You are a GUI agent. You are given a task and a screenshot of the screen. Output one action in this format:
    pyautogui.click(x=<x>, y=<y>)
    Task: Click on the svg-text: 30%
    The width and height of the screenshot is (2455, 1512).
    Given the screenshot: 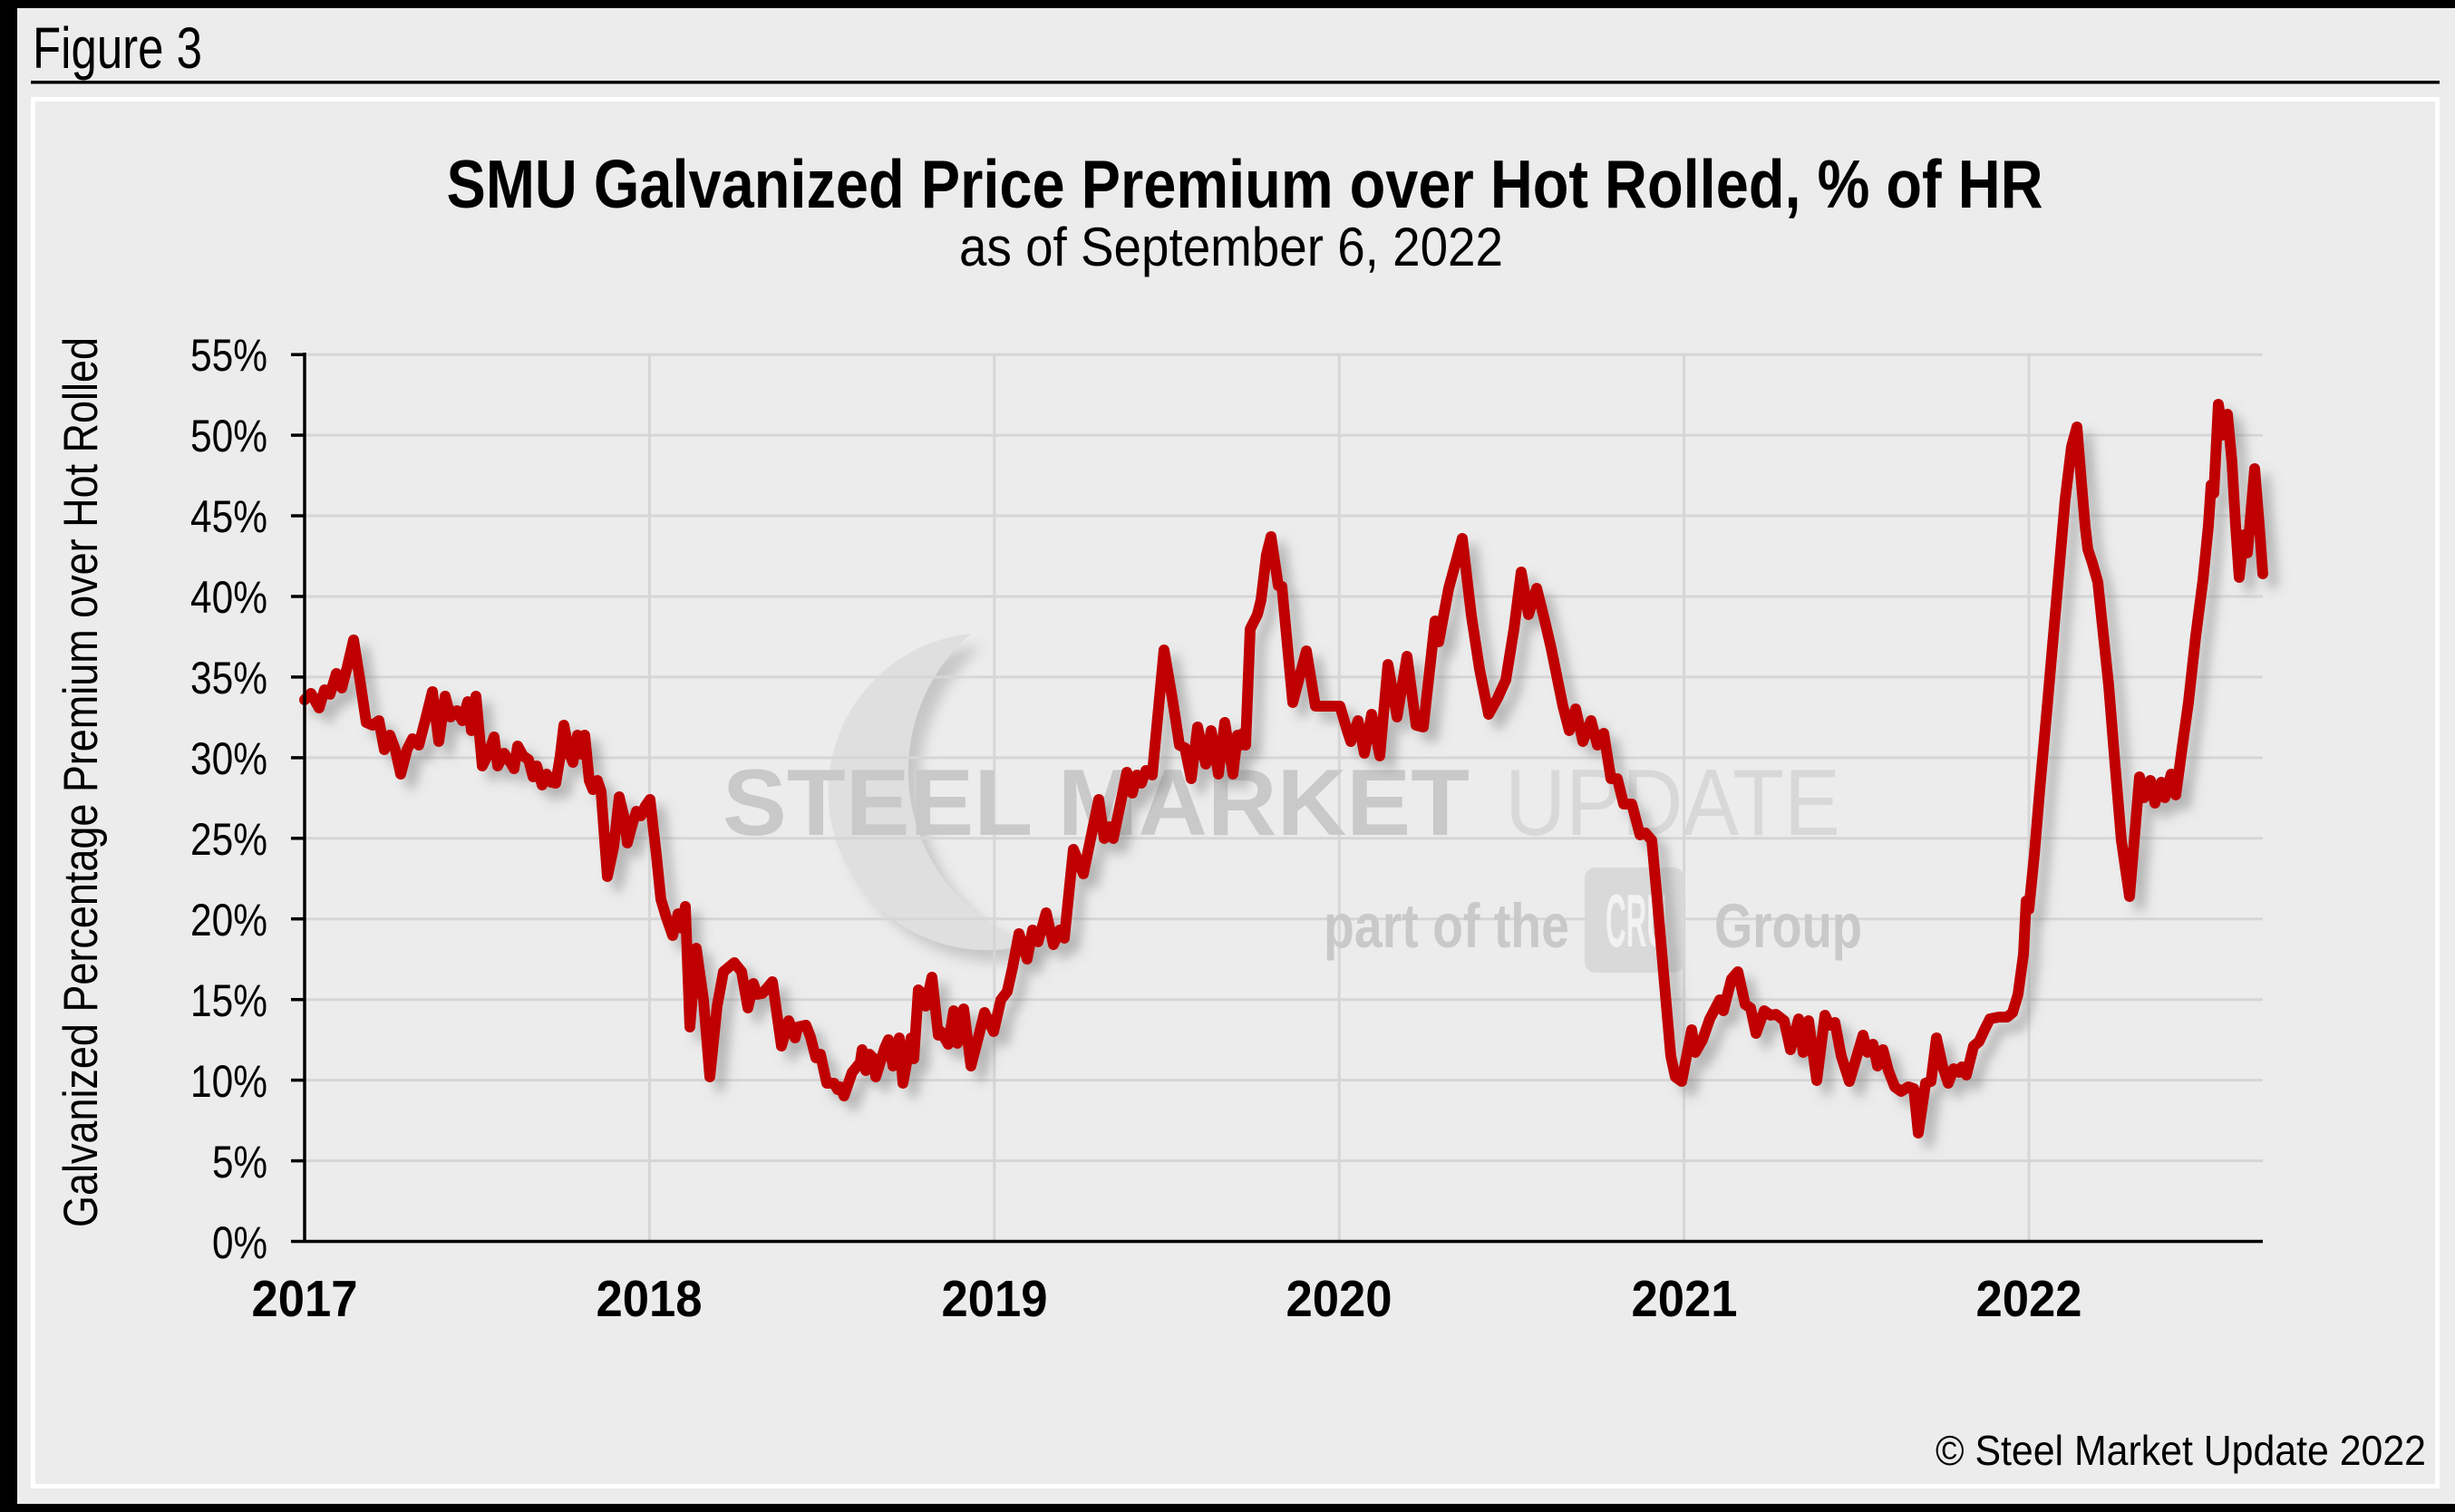 What is the action you would take?
    pyautogui.click(x=228, y=759)
    